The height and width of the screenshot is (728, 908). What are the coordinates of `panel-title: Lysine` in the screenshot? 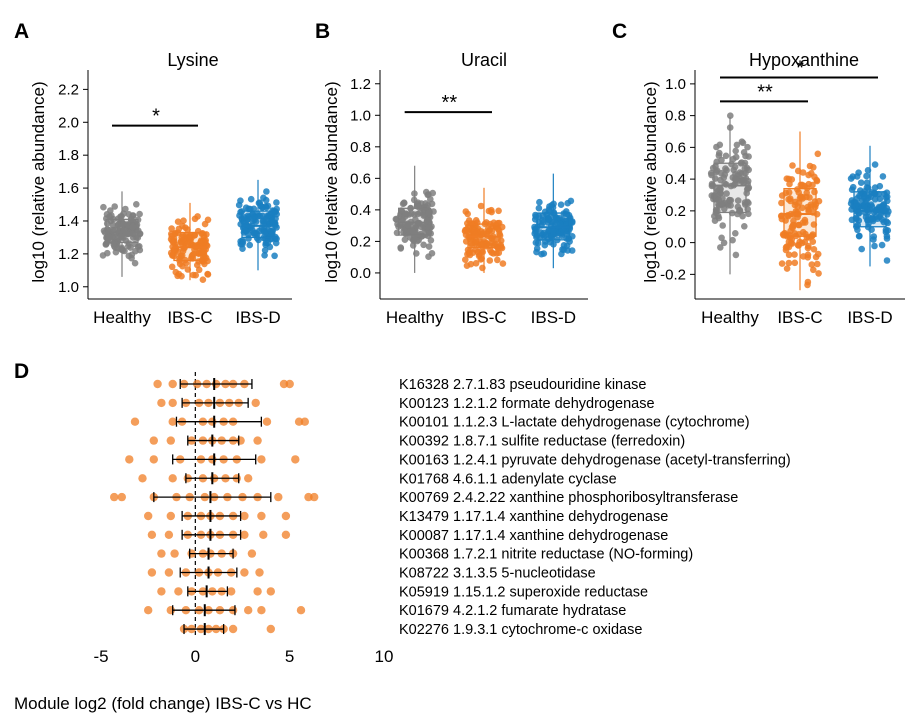 It's located at (192, 60).